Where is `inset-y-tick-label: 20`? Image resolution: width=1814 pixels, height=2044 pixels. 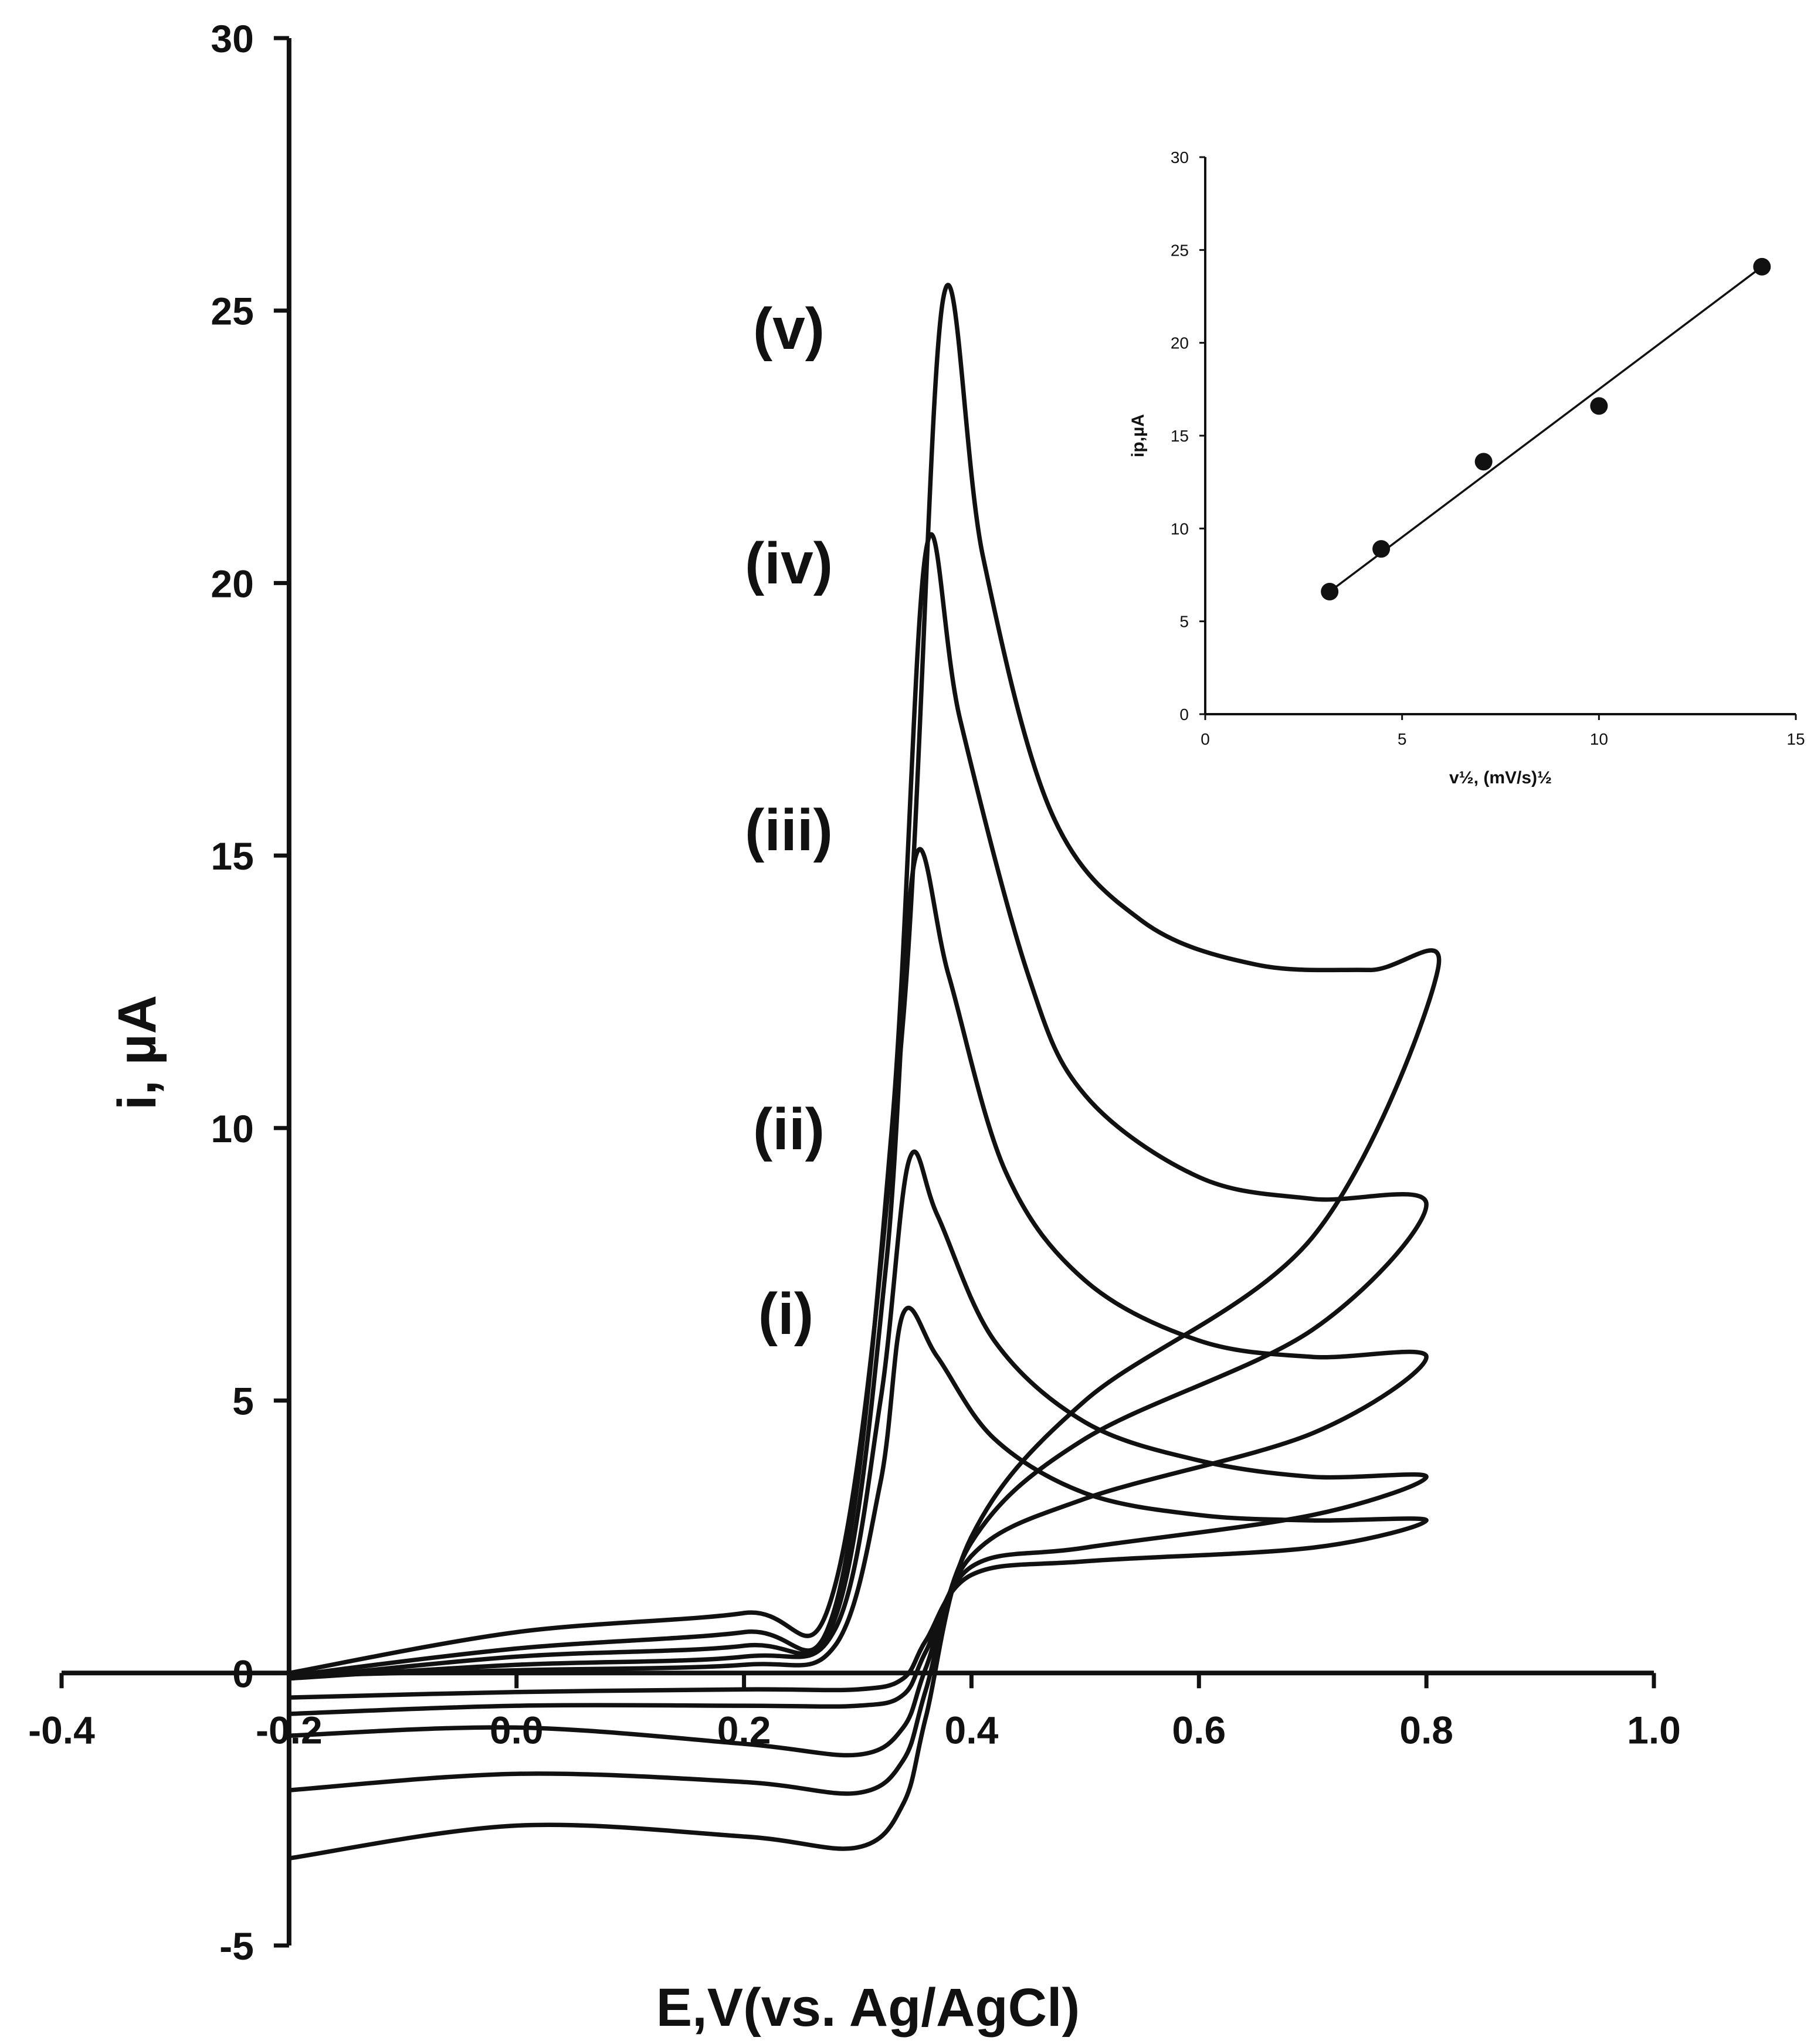 inset-y-tick-label: 20 is located at coordinates (1180, 343).